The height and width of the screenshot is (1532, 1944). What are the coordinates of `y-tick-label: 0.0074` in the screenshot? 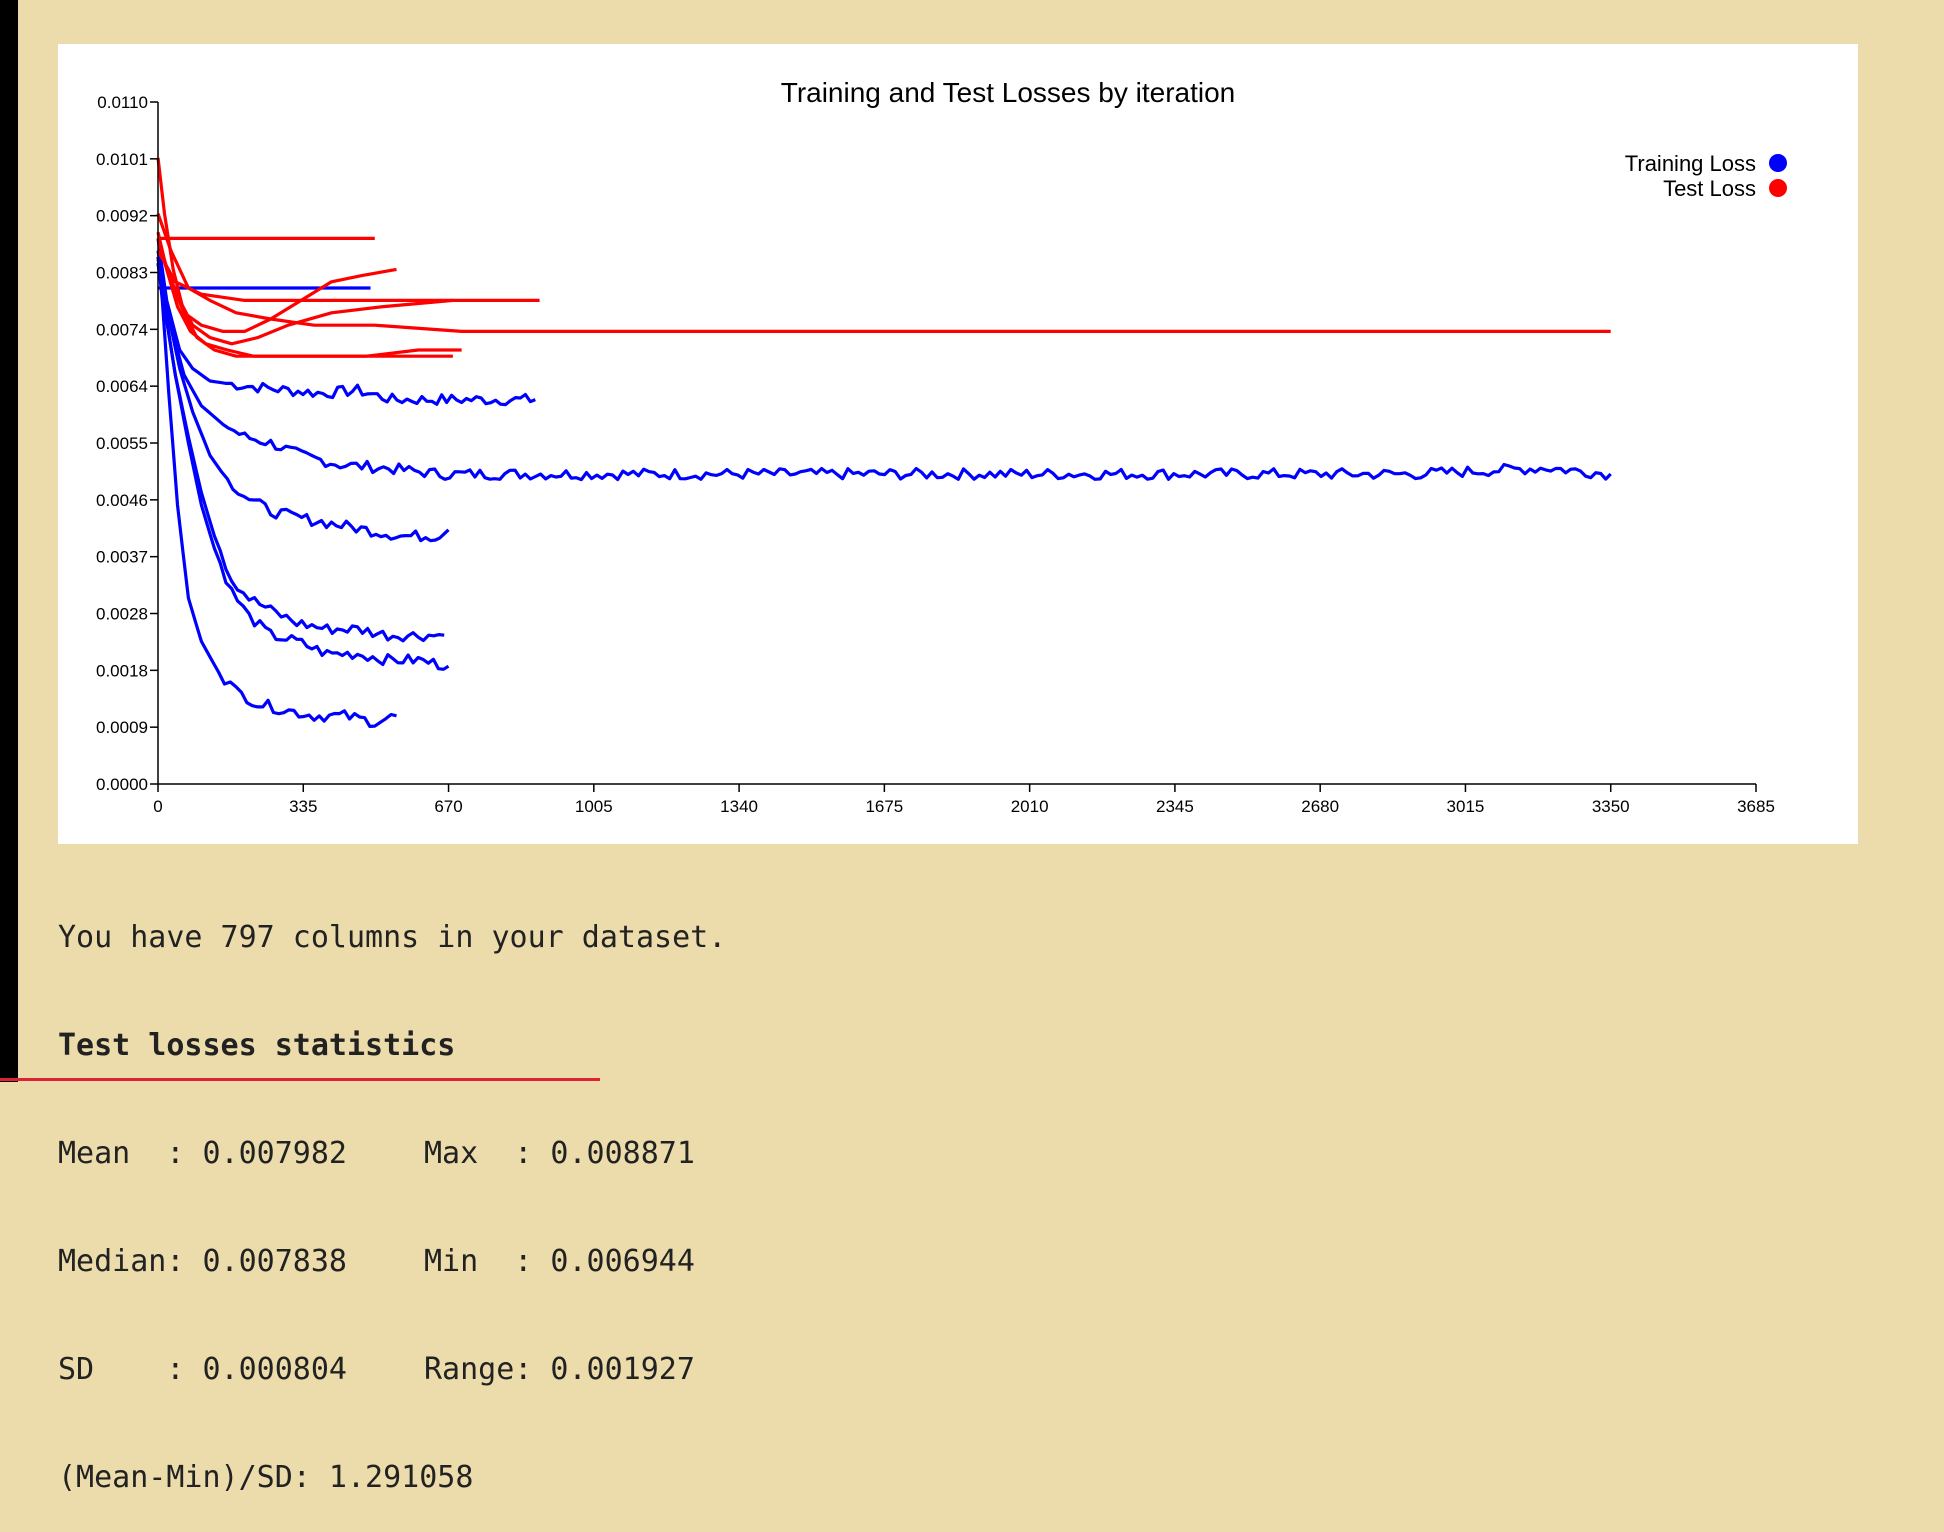 It's located at (122, 329).